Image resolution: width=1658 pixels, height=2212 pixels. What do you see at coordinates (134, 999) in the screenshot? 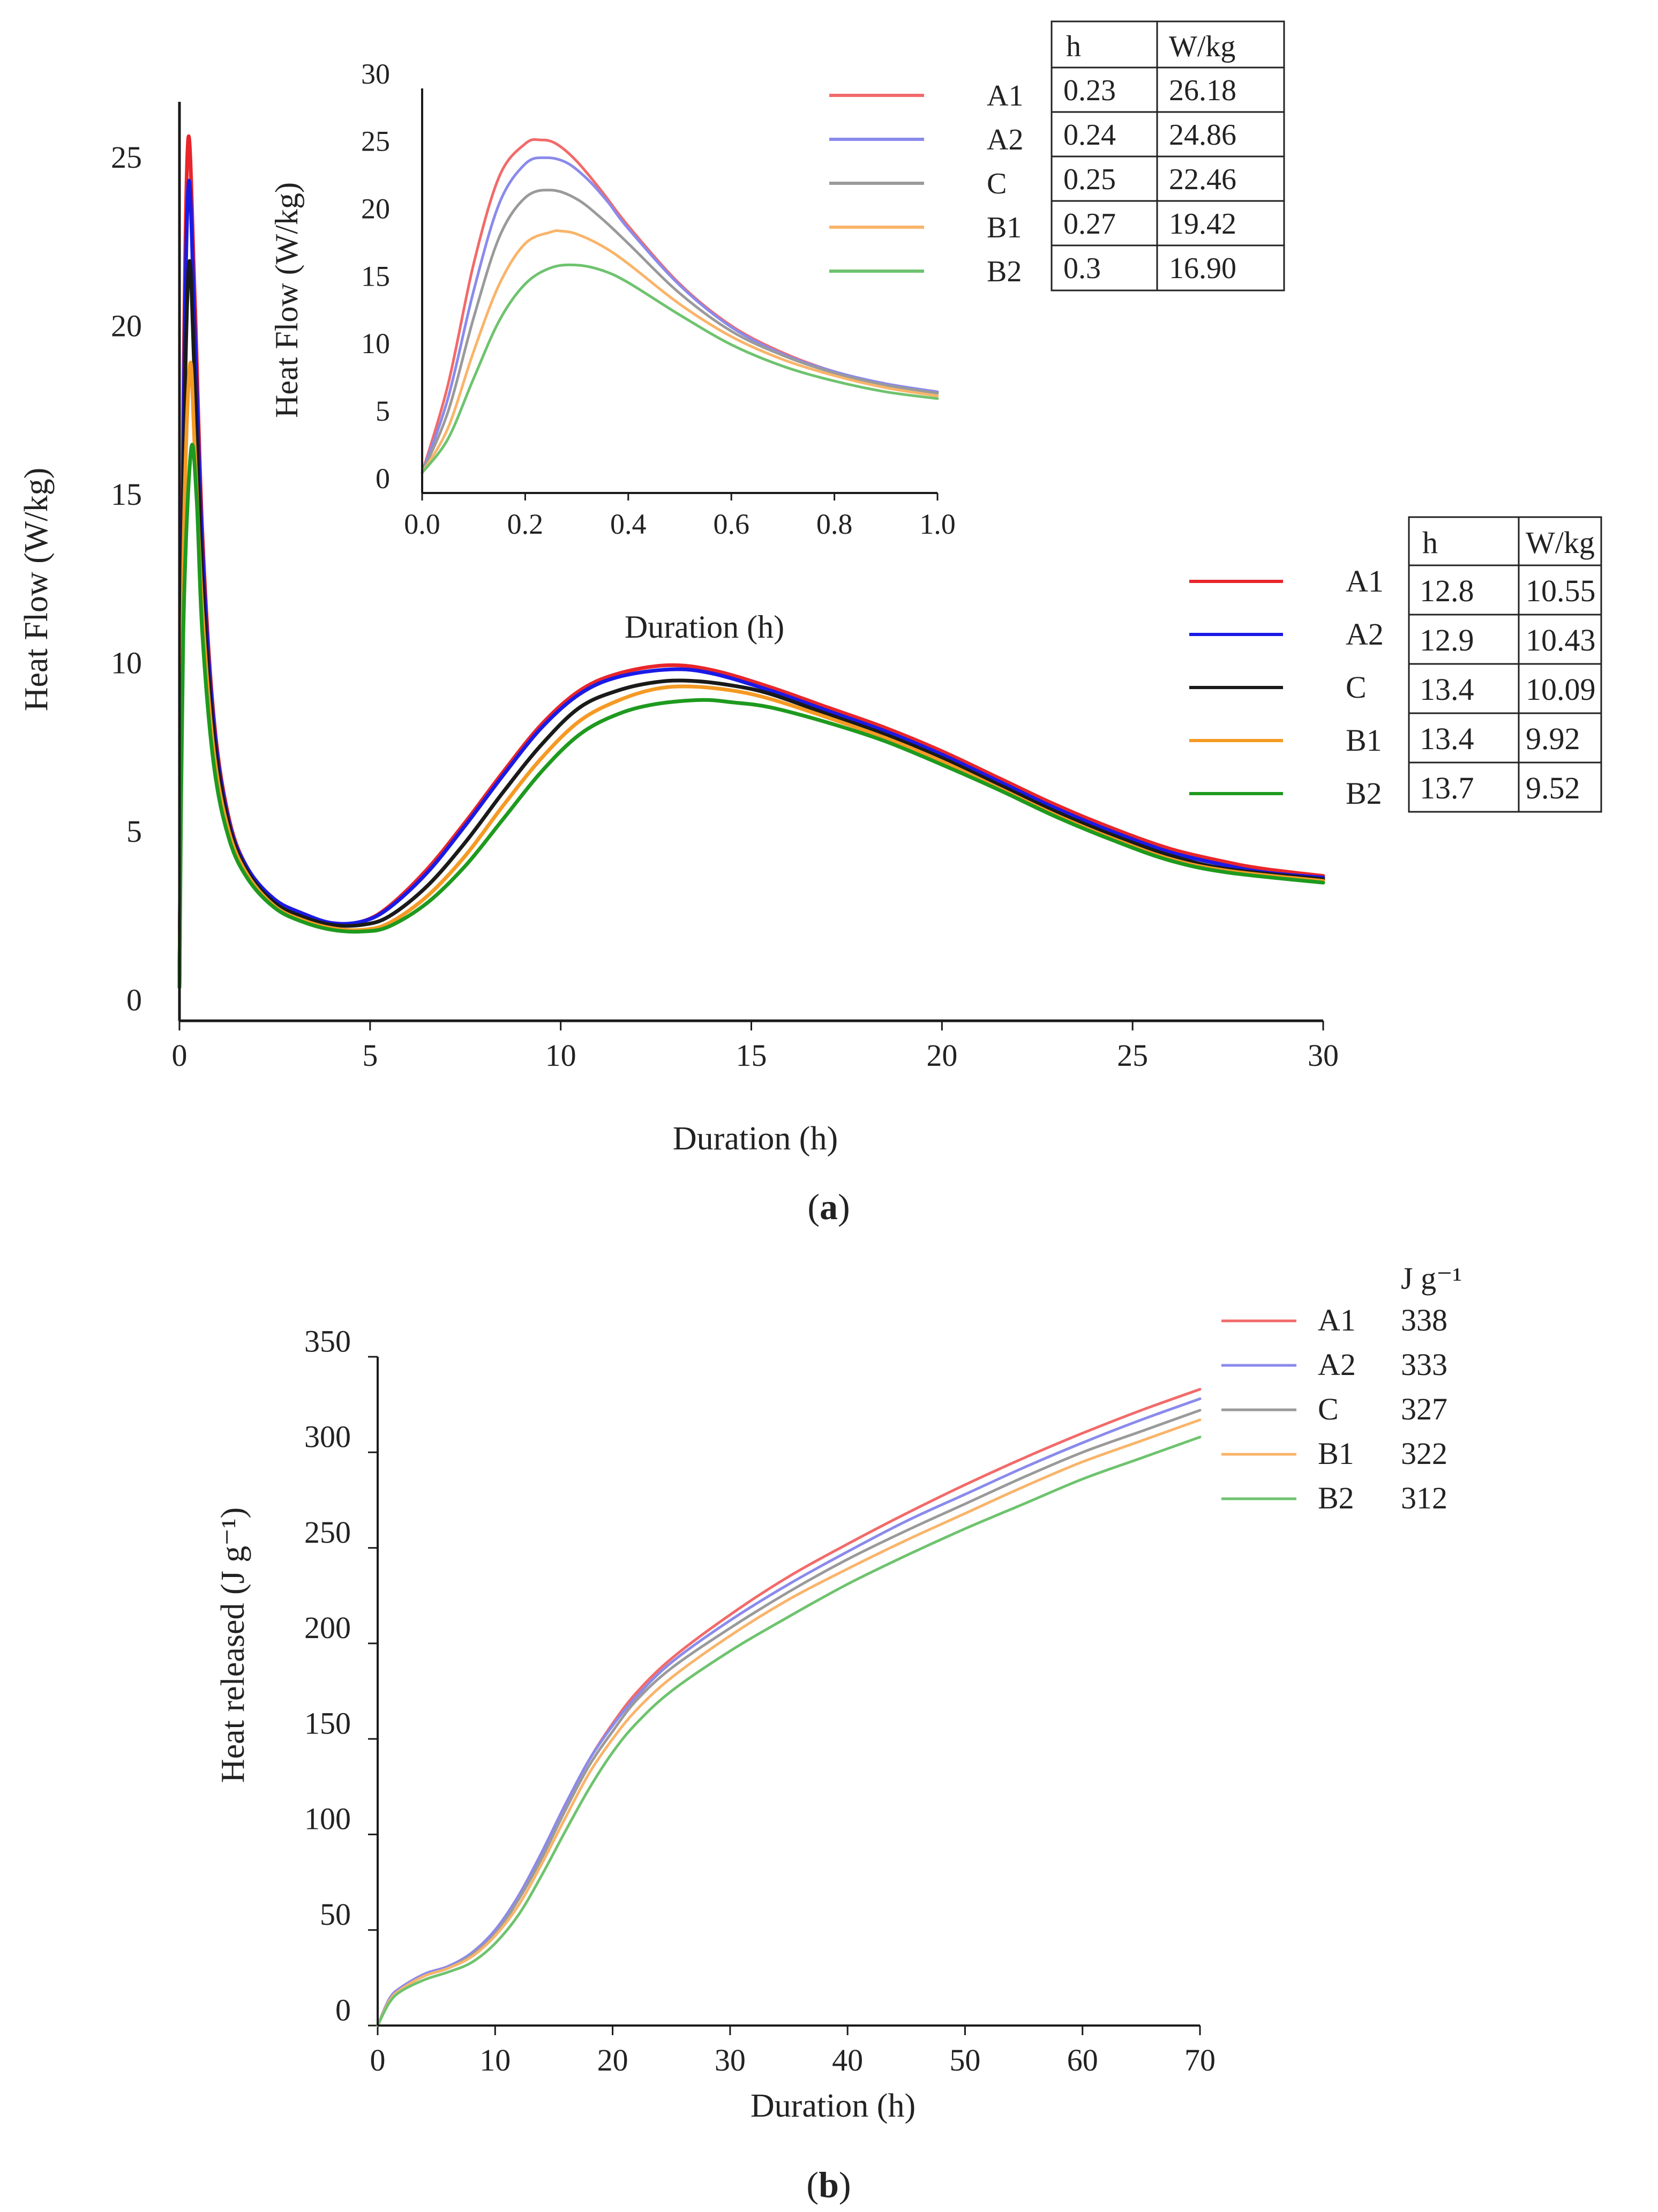
I see `panel-a-main-y-tick-label: 0` at bounding box center [134, 999].